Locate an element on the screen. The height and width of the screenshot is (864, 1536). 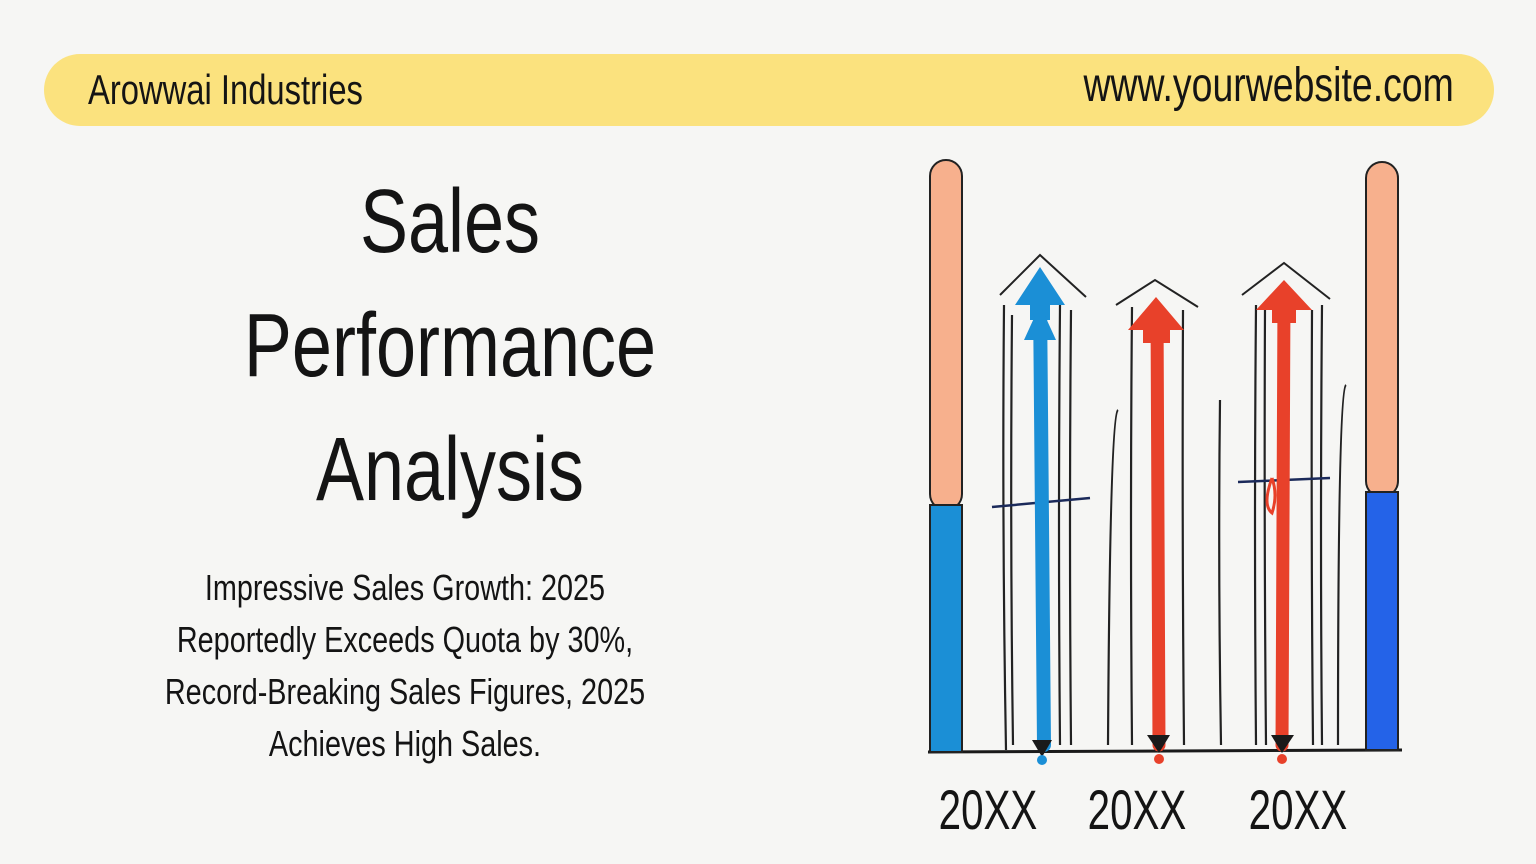
description-line-1: Impressive Sales Growth: 2025 is located at coordinates (405, 587).